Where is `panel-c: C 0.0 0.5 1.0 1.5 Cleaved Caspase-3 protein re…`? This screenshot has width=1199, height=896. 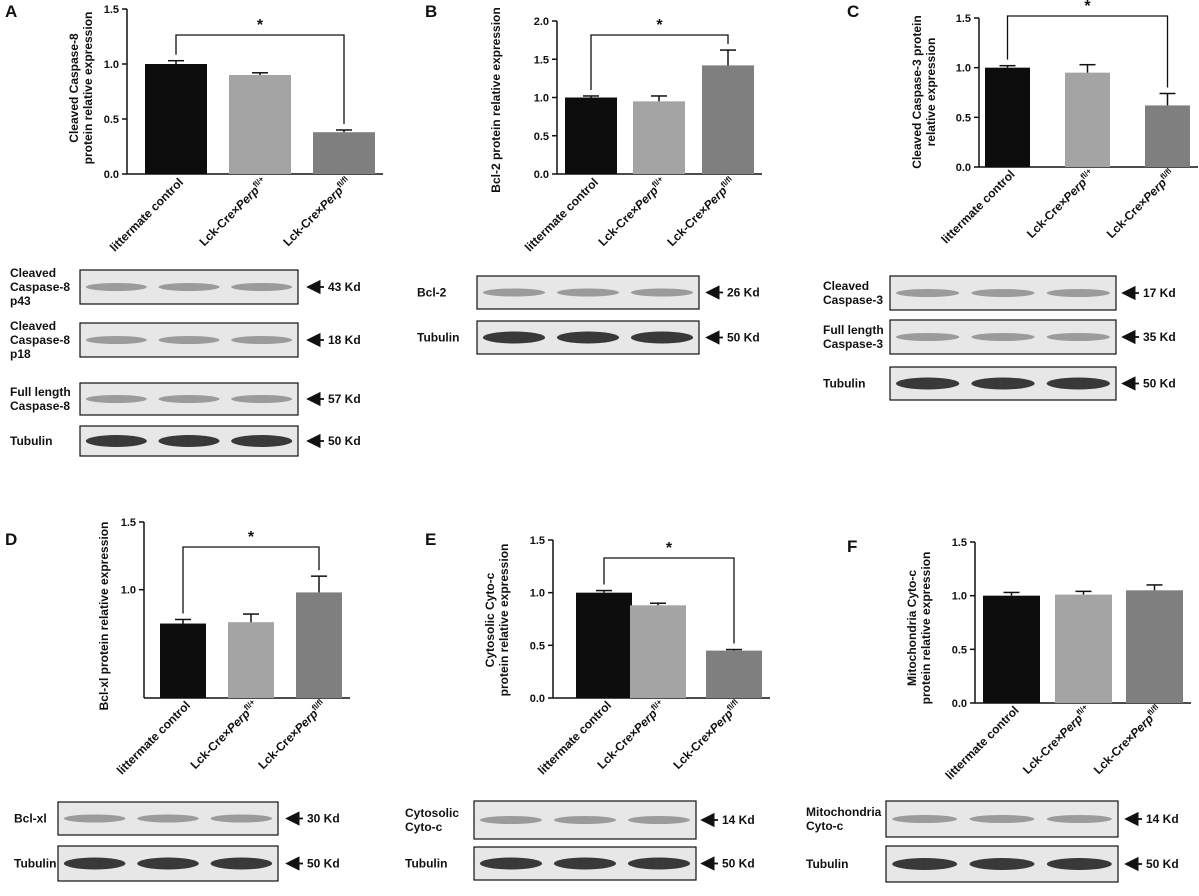 panel-c: C 0.0 0.5 1.0 1.5 Cleaved Caspase-3 protein re… is located at coordinates (1010, 200).